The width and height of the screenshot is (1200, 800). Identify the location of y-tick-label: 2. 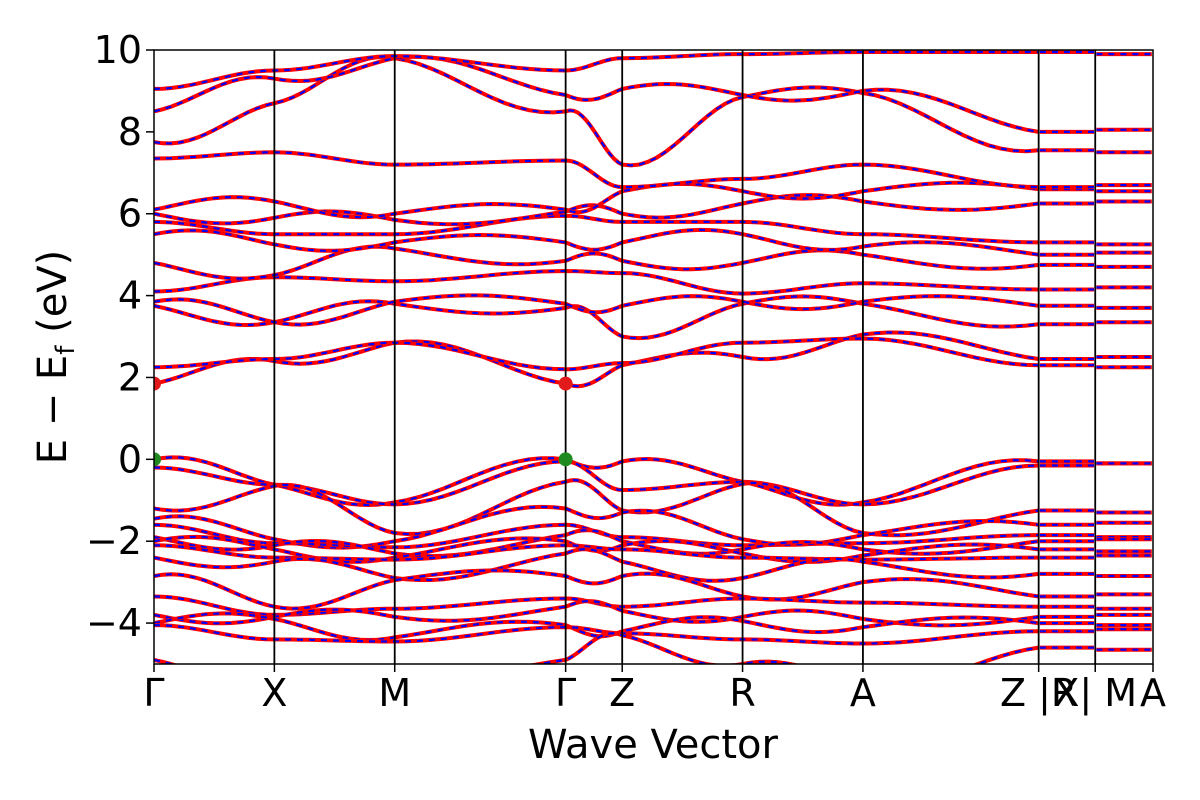
(130, 377).